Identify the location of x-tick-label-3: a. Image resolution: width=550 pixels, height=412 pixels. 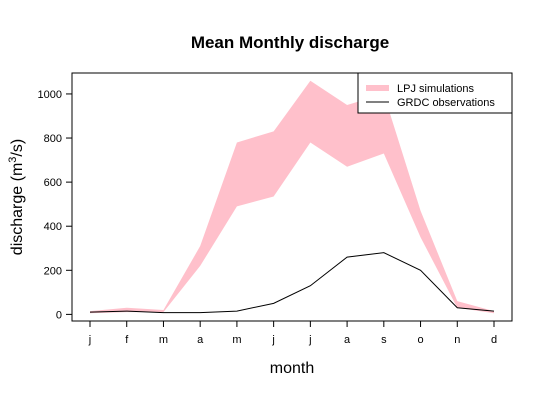
(200, 340).